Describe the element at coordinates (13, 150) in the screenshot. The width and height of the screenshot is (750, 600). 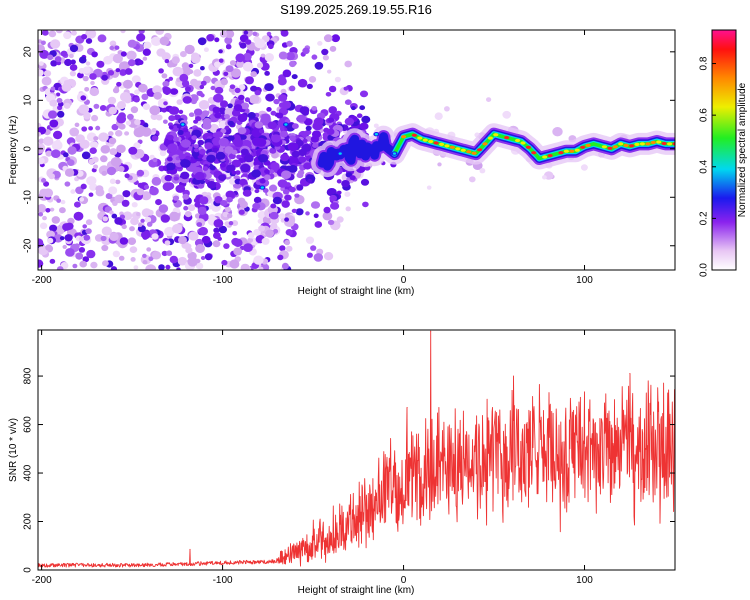
I see `spectrogram-y-axis-label: Frequency (Hz)` at that location.